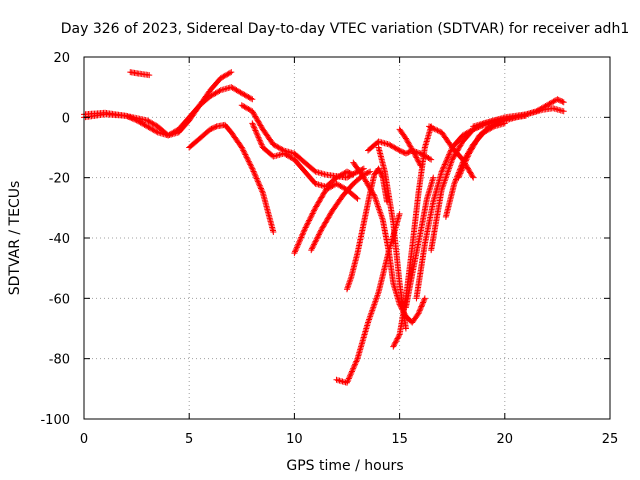 The image size is (640, 480). Describe the element at coordinates (59, 179) in the screenshot. I see `y-tick-label: -20` at that location.